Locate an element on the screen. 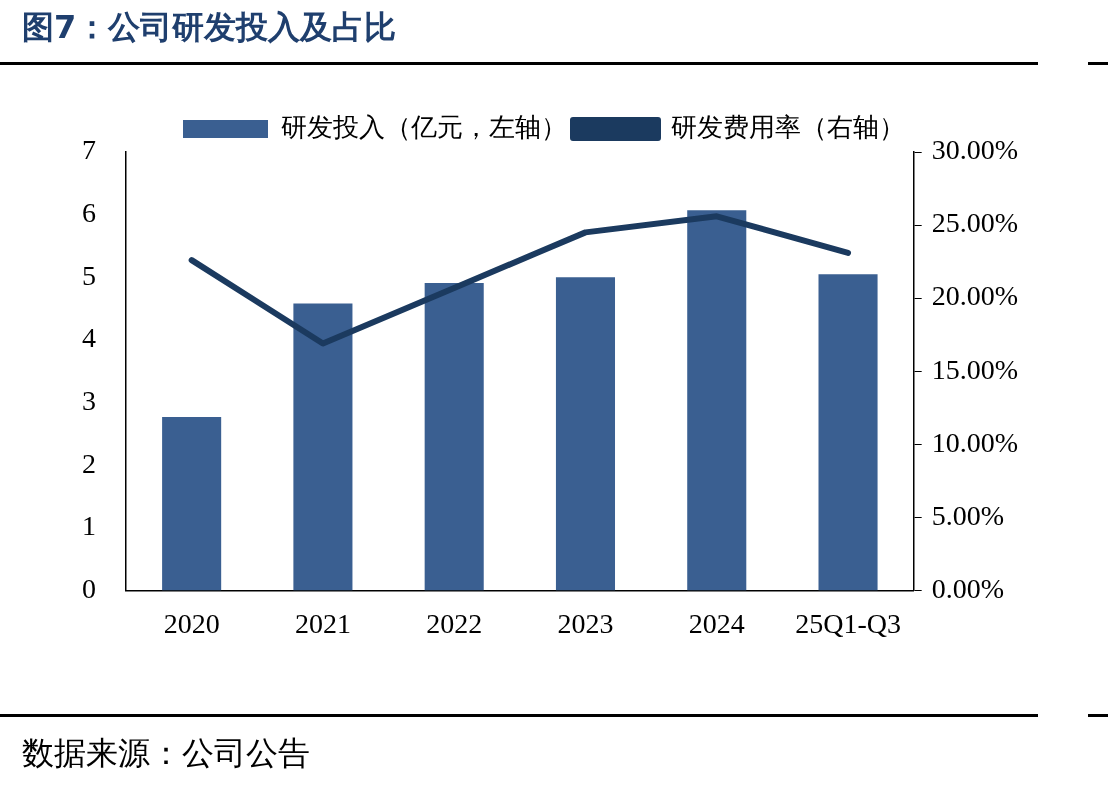 This screenshot has height=790, width=1108. legend-label: 研发投入（亿元，左轴） is located at coordinates (424, 126).